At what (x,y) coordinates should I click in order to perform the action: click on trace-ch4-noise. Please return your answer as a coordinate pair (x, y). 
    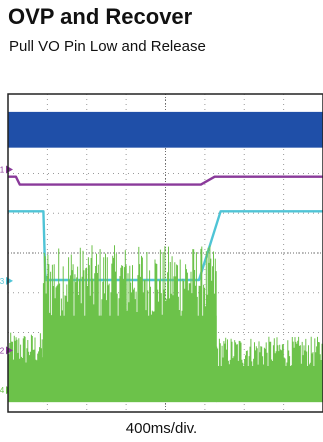
    Looking at the image, I should click on (269, 369).